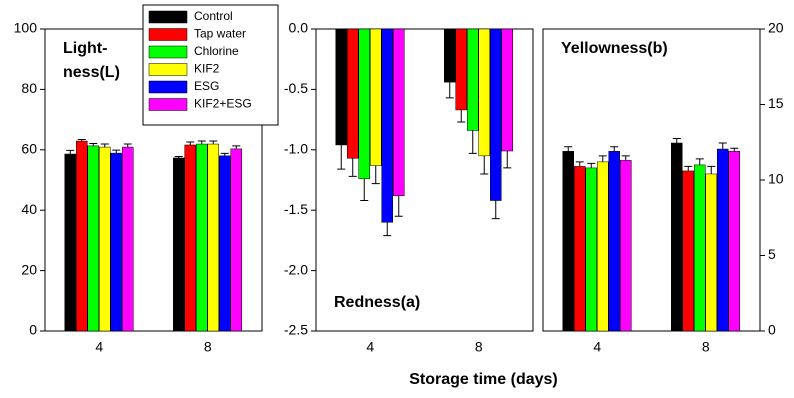 The width and height of the screenshot is (794, 398). I want to click on y-tick-label: 15, so click(776, 103).